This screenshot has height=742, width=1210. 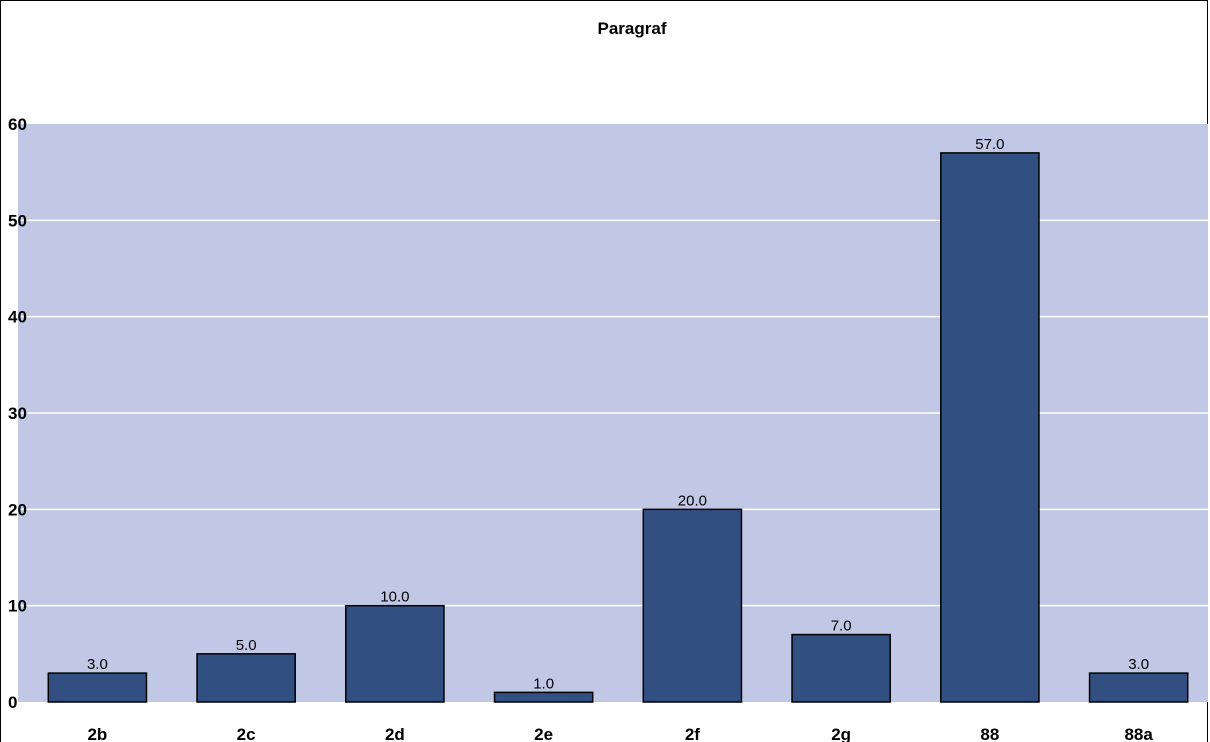 I want to click on y-axis-ticks: 0 10 20 30 40 50 60, so click(x=17, y=413).